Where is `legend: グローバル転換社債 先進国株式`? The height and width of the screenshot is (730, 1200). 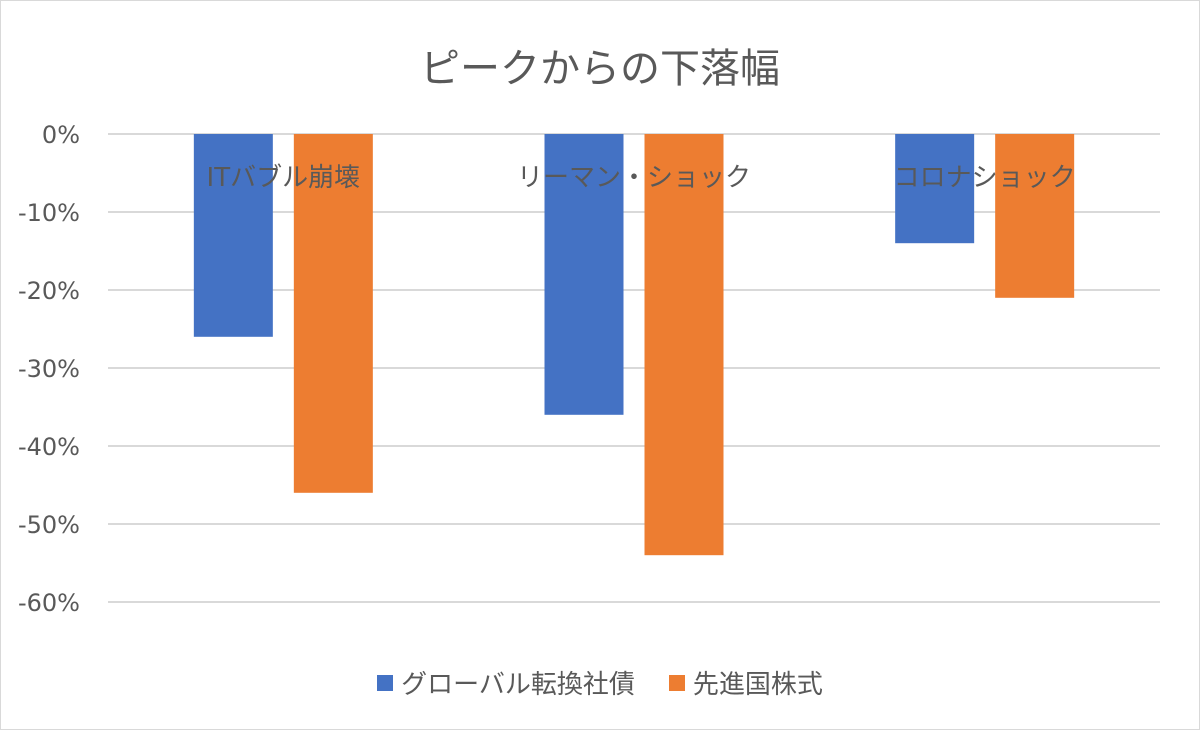 legend: グローバル転換社債 先進国株式 is located at coordinates (600, 682).